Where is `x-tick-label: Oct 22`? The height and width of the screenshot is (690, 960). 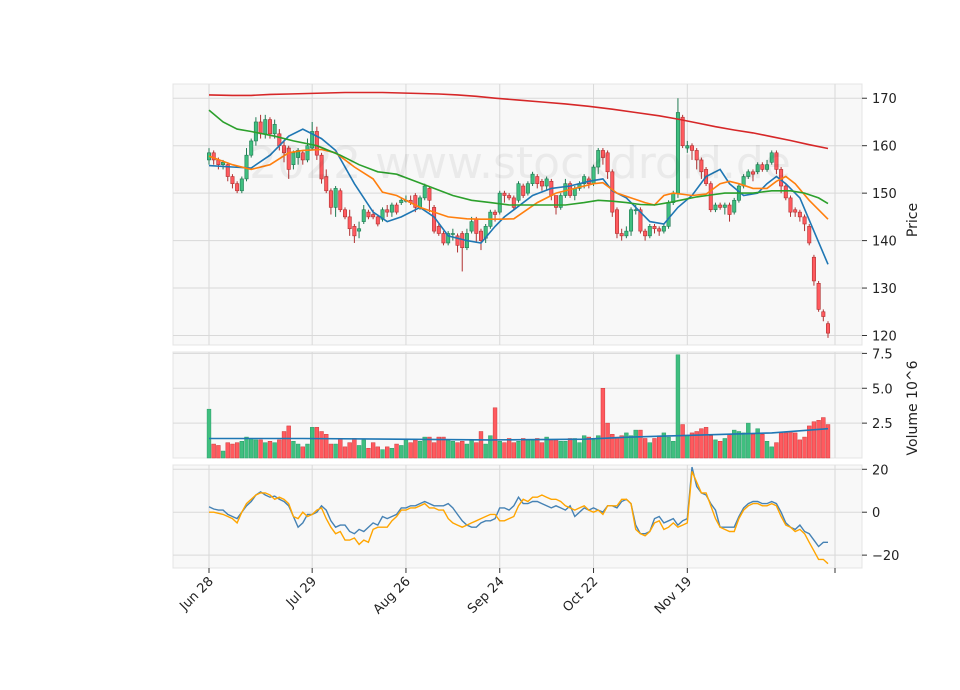 x-tick-label: Oct 22 is located at coordinates (580, 594).